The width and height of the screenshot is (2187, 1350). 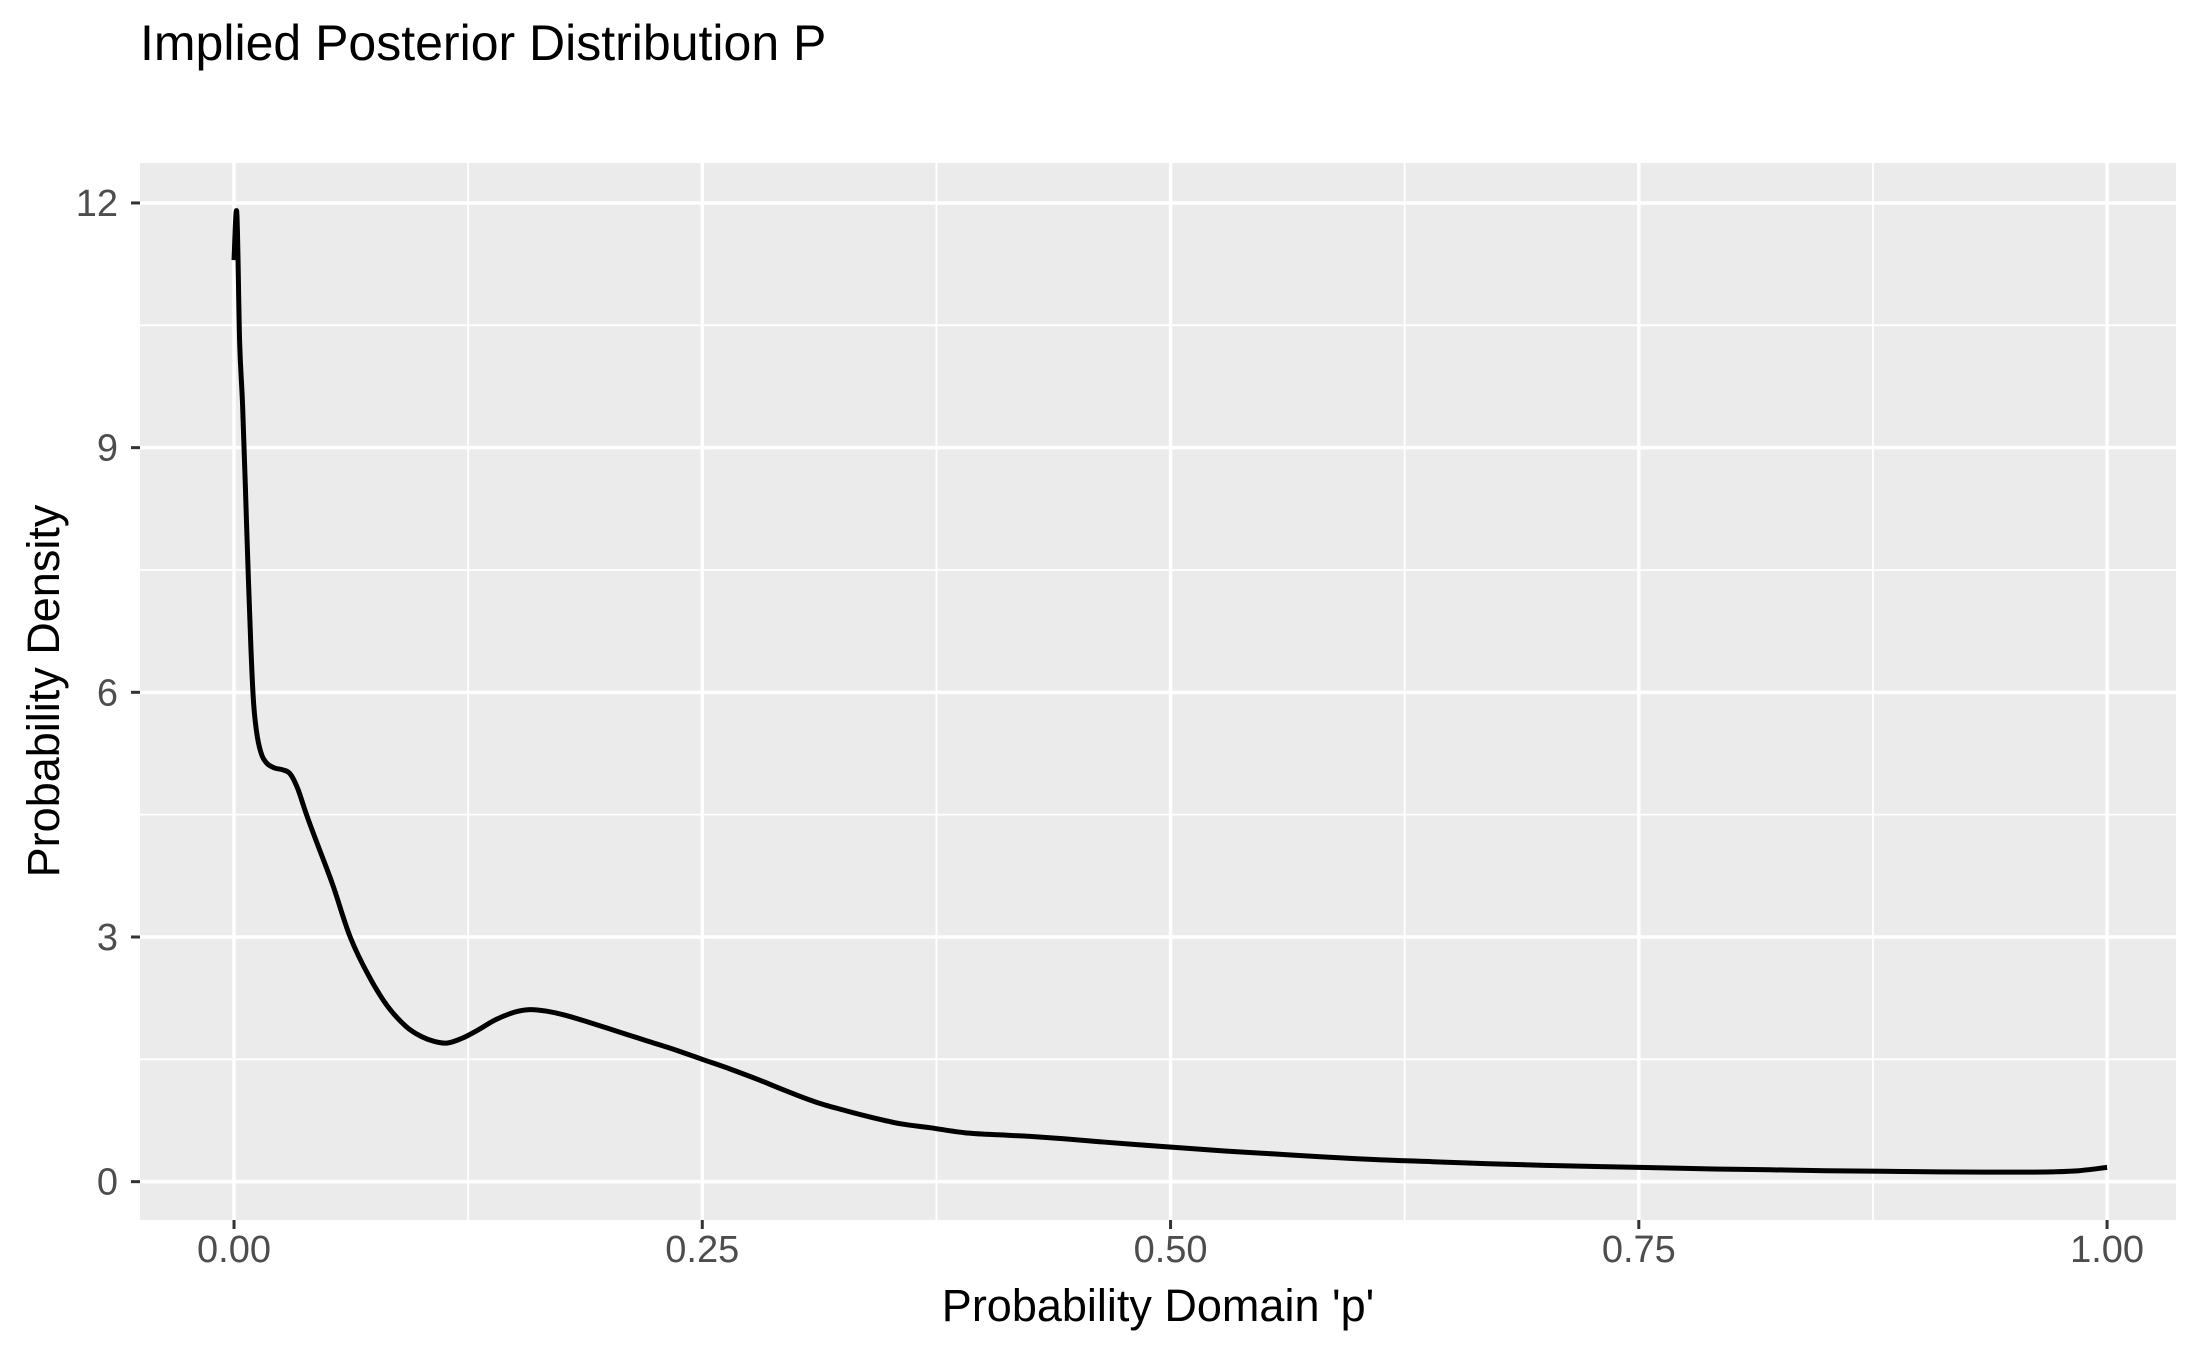 What do you see at coordinates (43, 691) in the screenshot?
I see `y-axis-title: Probability Density` at bounding box center [43, 691].